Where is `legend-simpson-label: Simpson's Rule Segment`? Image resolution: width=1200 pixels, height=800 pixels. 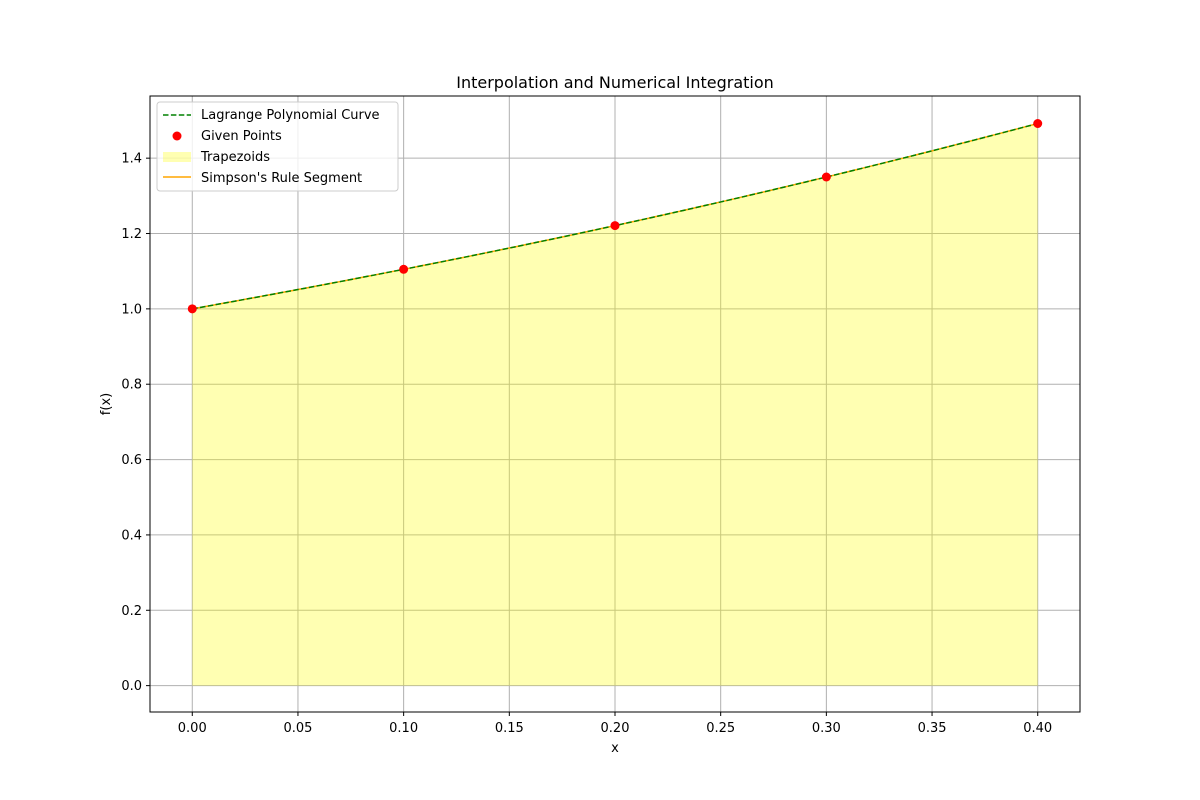 legend-simpson-label: Simpson's Rule Segment is located at coordinates (281, 178).